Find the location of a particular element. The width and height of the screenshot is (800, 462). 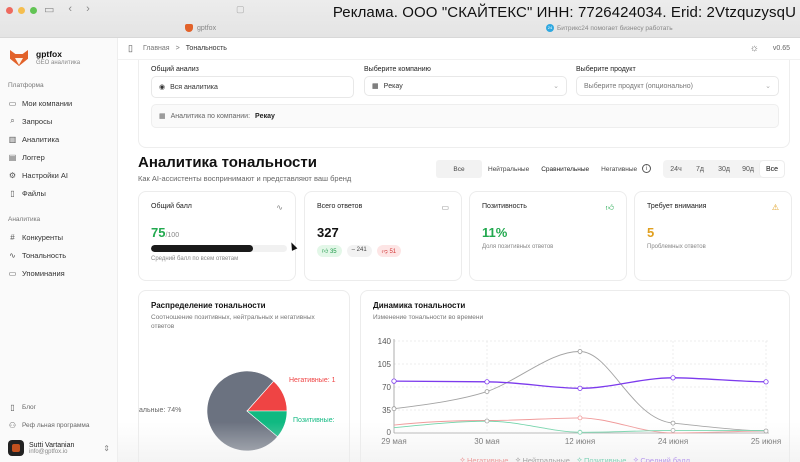

svg-text: 0 is located at coordinates (389, 432).